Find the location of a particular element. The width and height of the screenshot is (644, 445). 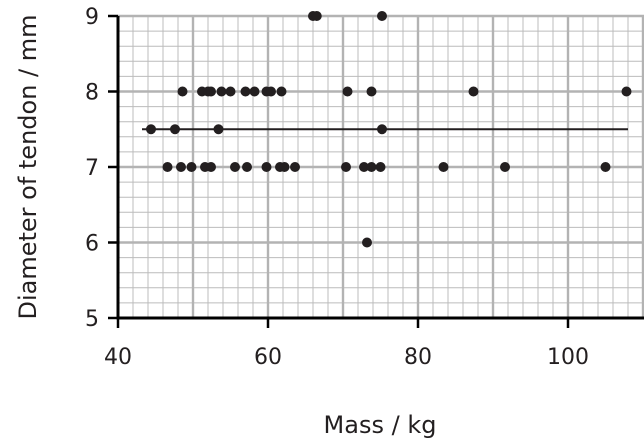

x-tick-label: 100 is located at coordinates (568, 357).